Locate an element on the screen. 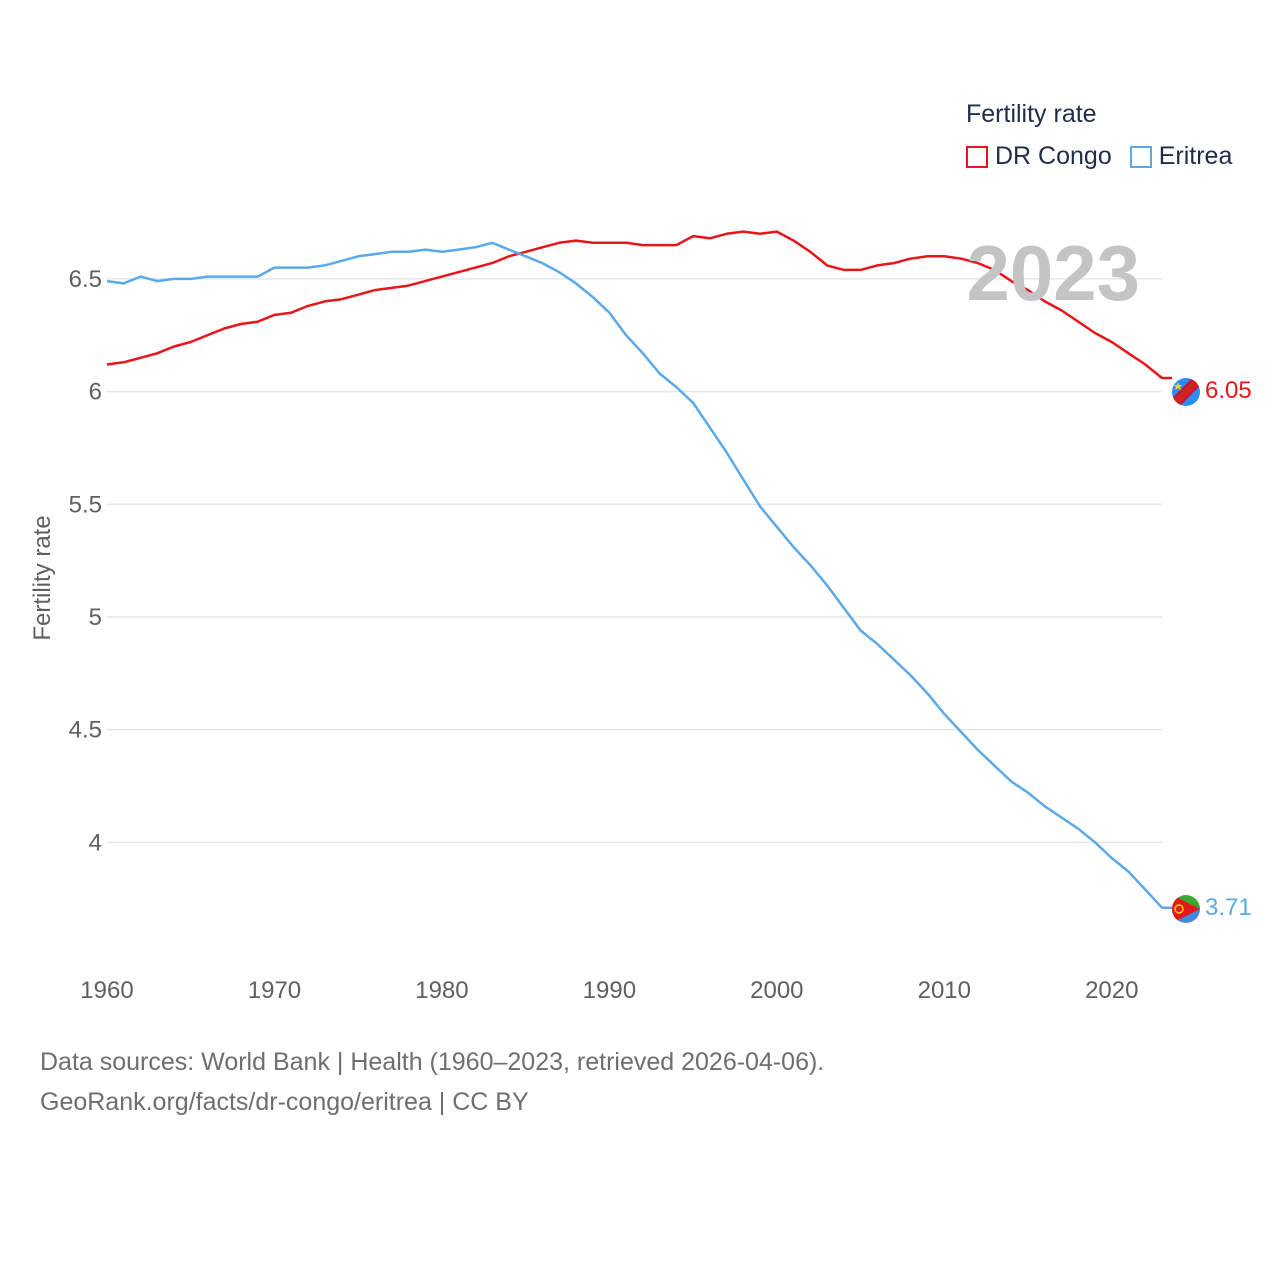  legend-item-eritrea: Eritrea is located at coordinates (1181, 156).